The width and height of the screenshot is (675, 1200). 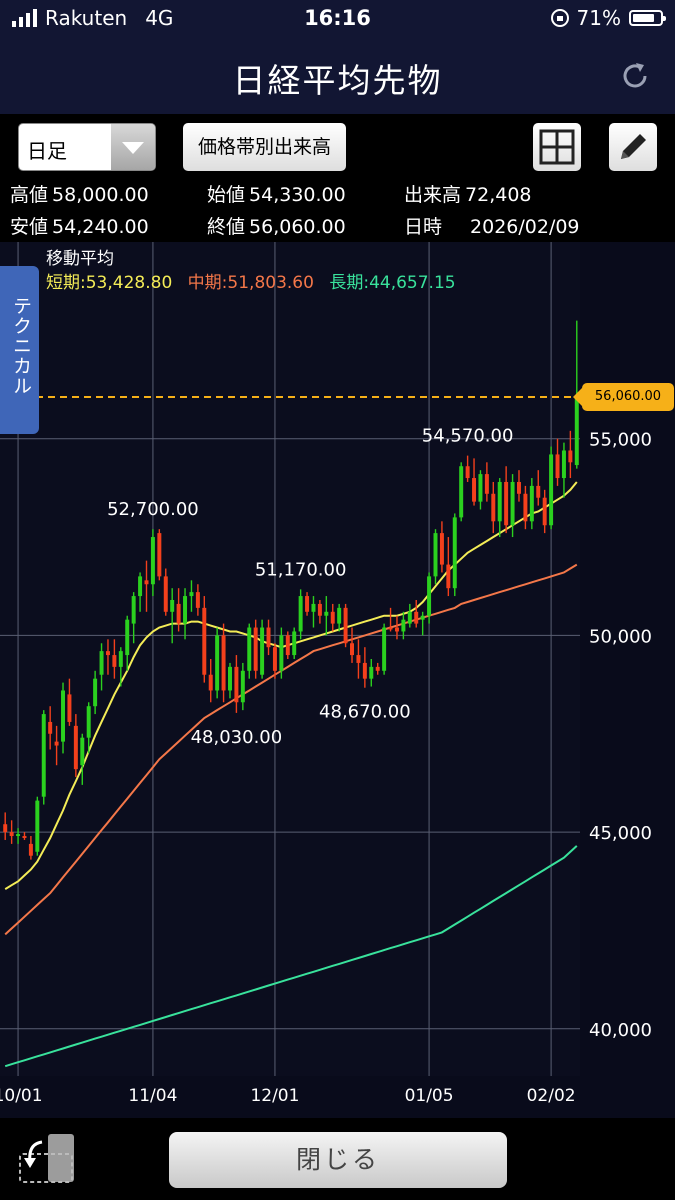 I want to click on battery-percent: 71%, so click(x=598, y=18).